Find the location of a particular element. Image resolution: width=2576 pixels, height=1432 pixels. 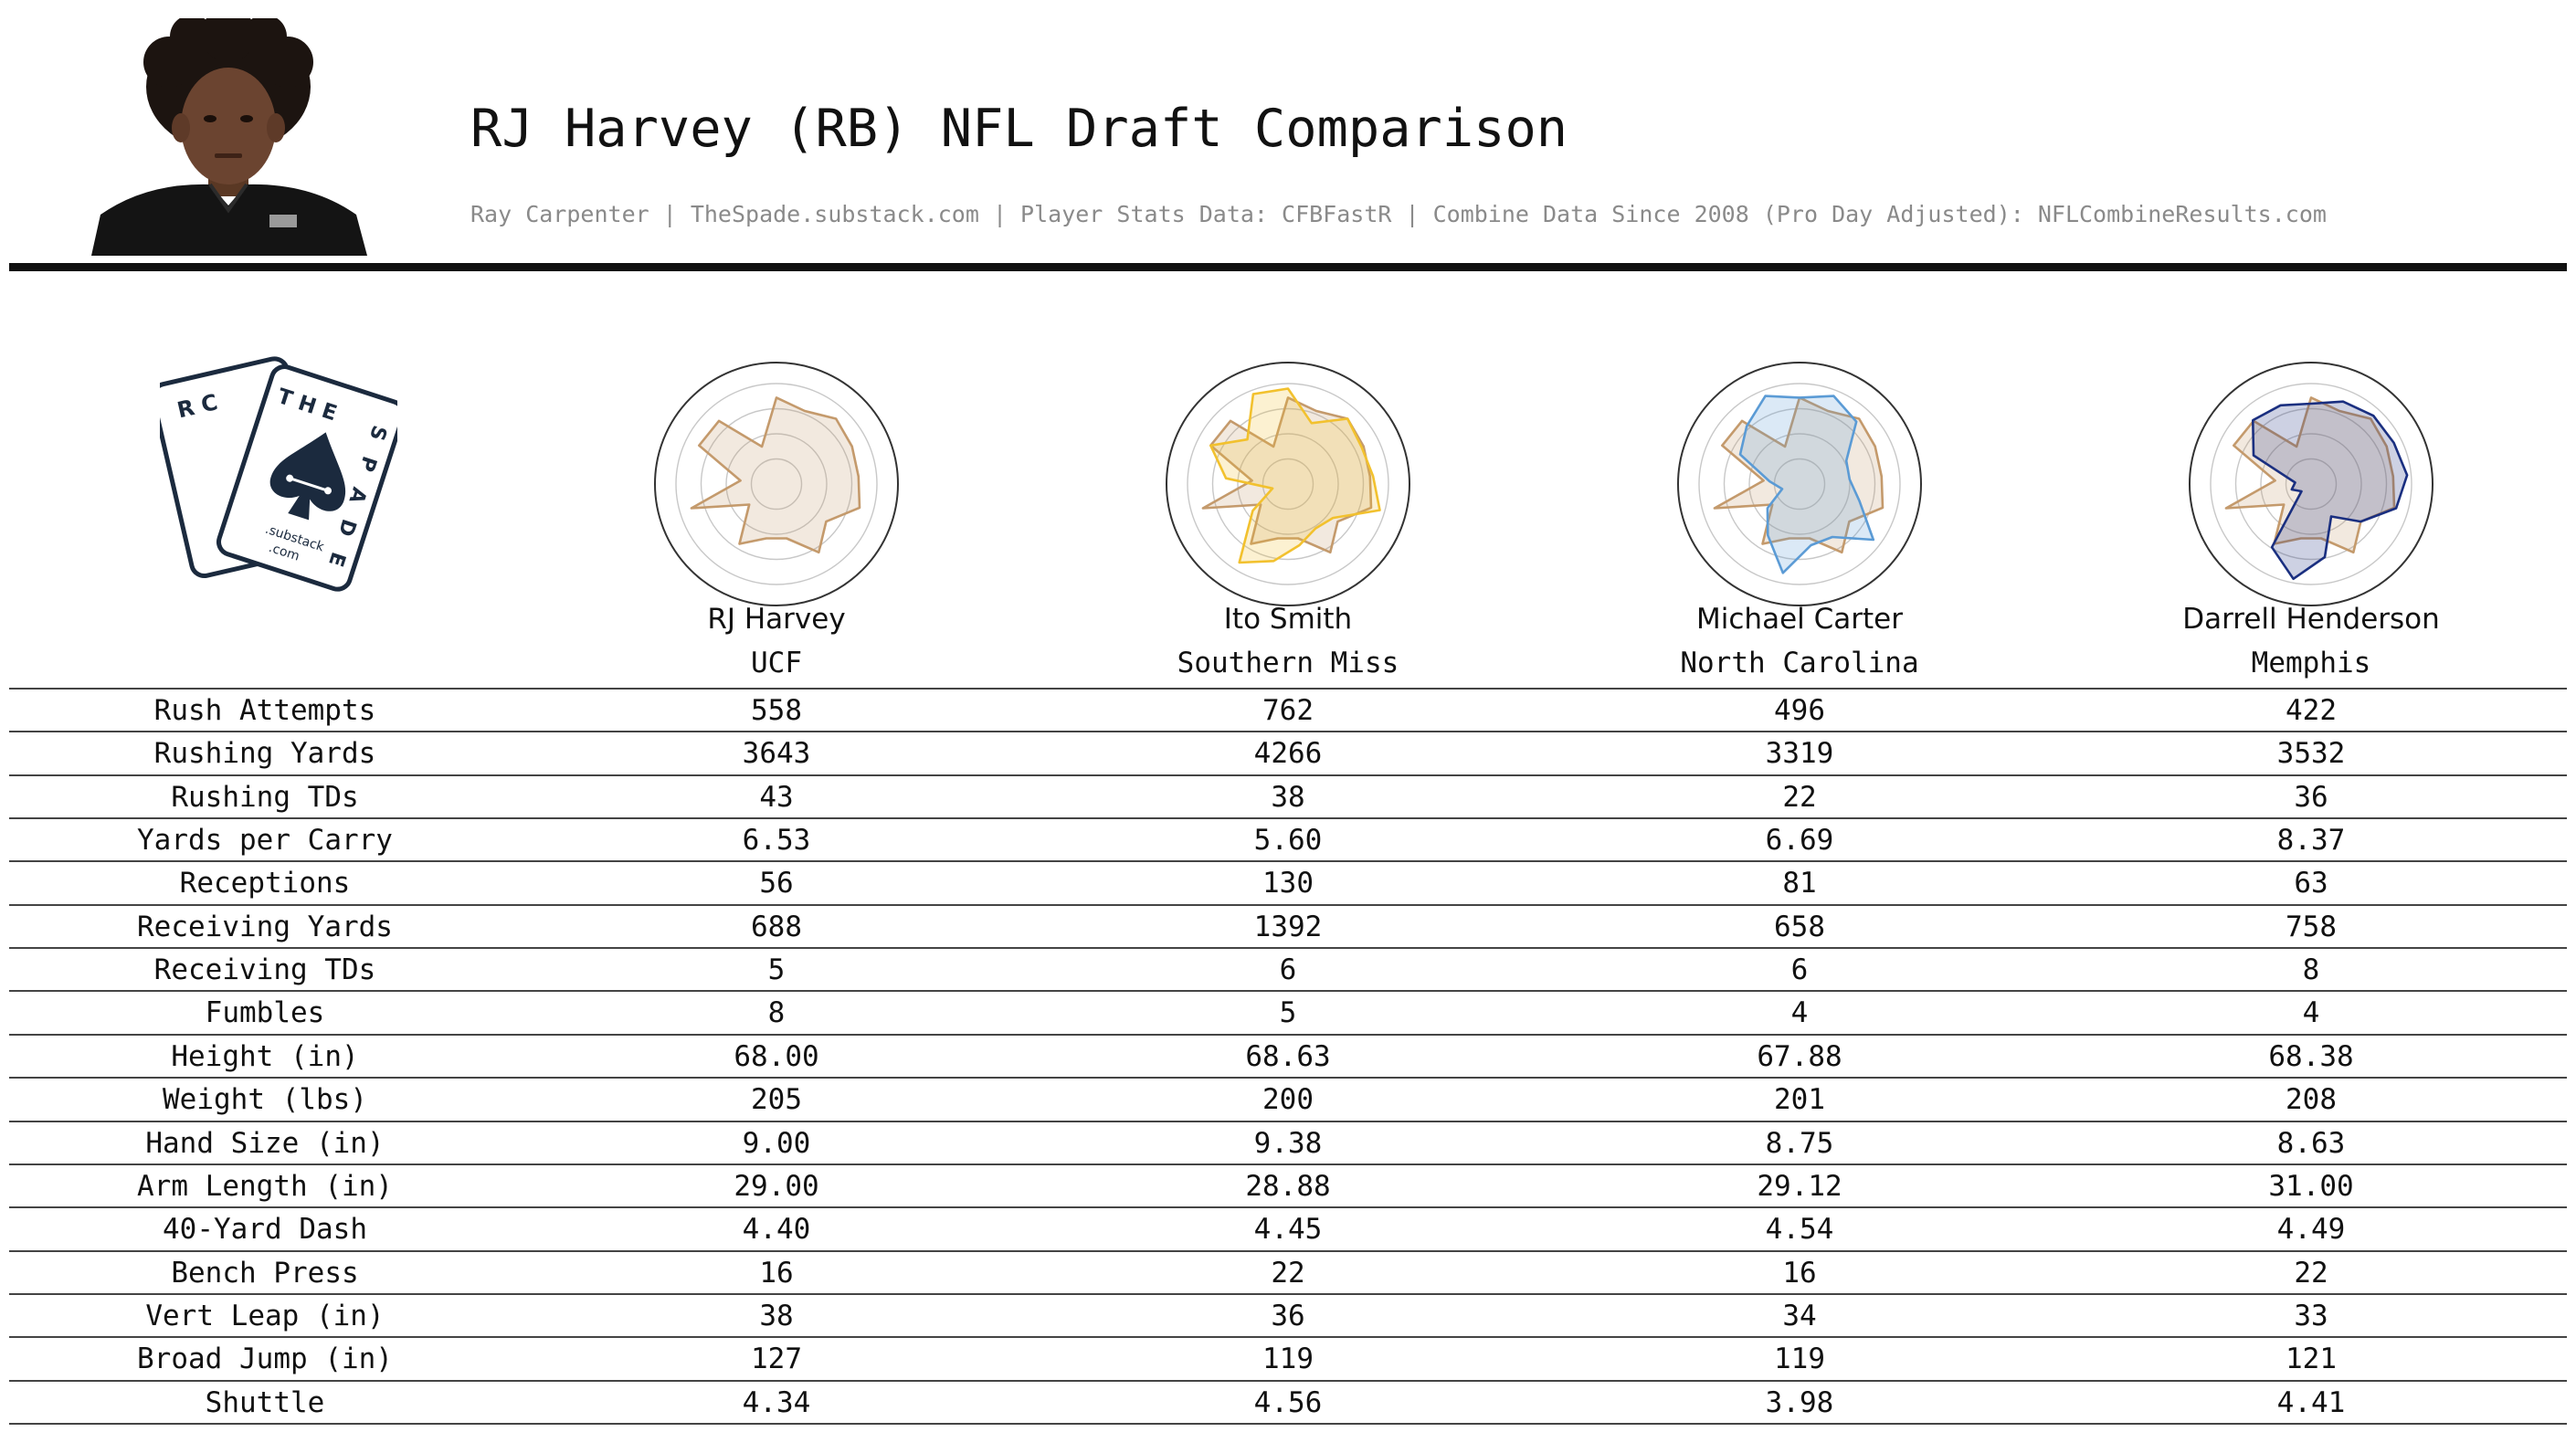

row-label: Receptions is located at coordinates (265, 883).